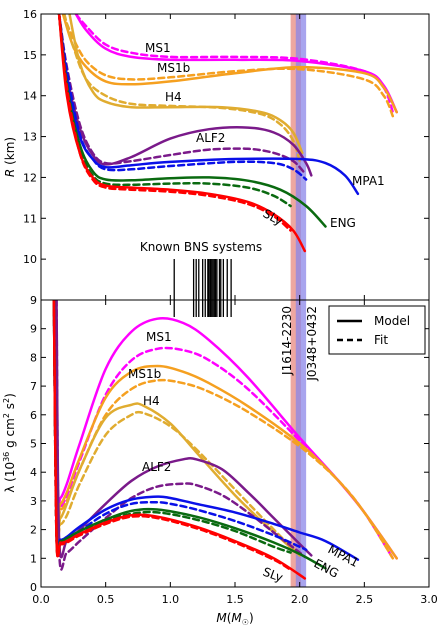  I want to click on xtick-label: 2.0, so click(300, 599).